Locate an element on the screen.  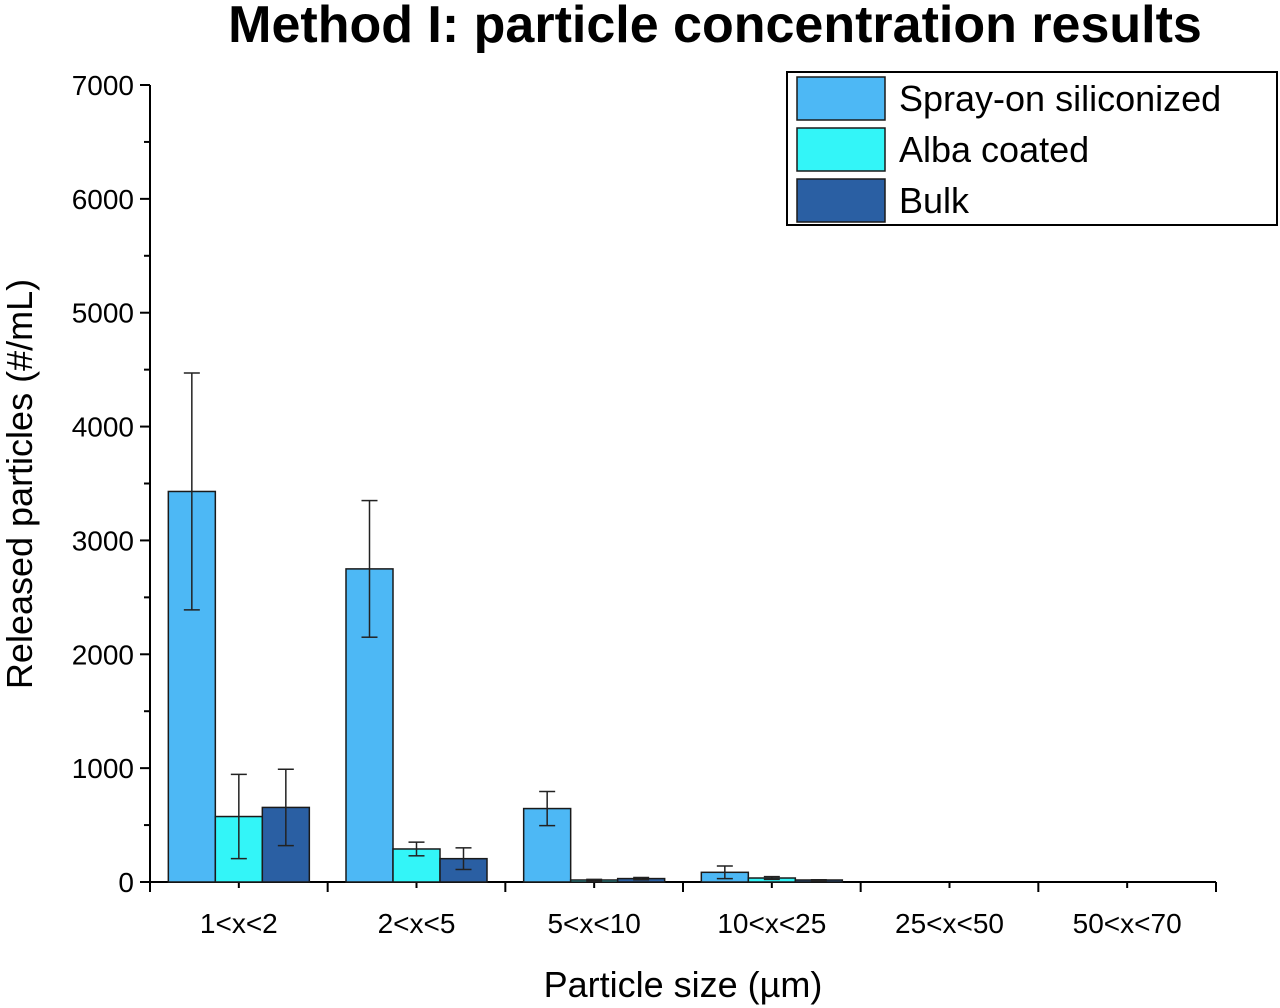
y-tick-label: 0 is located at coordinates (126, 882).